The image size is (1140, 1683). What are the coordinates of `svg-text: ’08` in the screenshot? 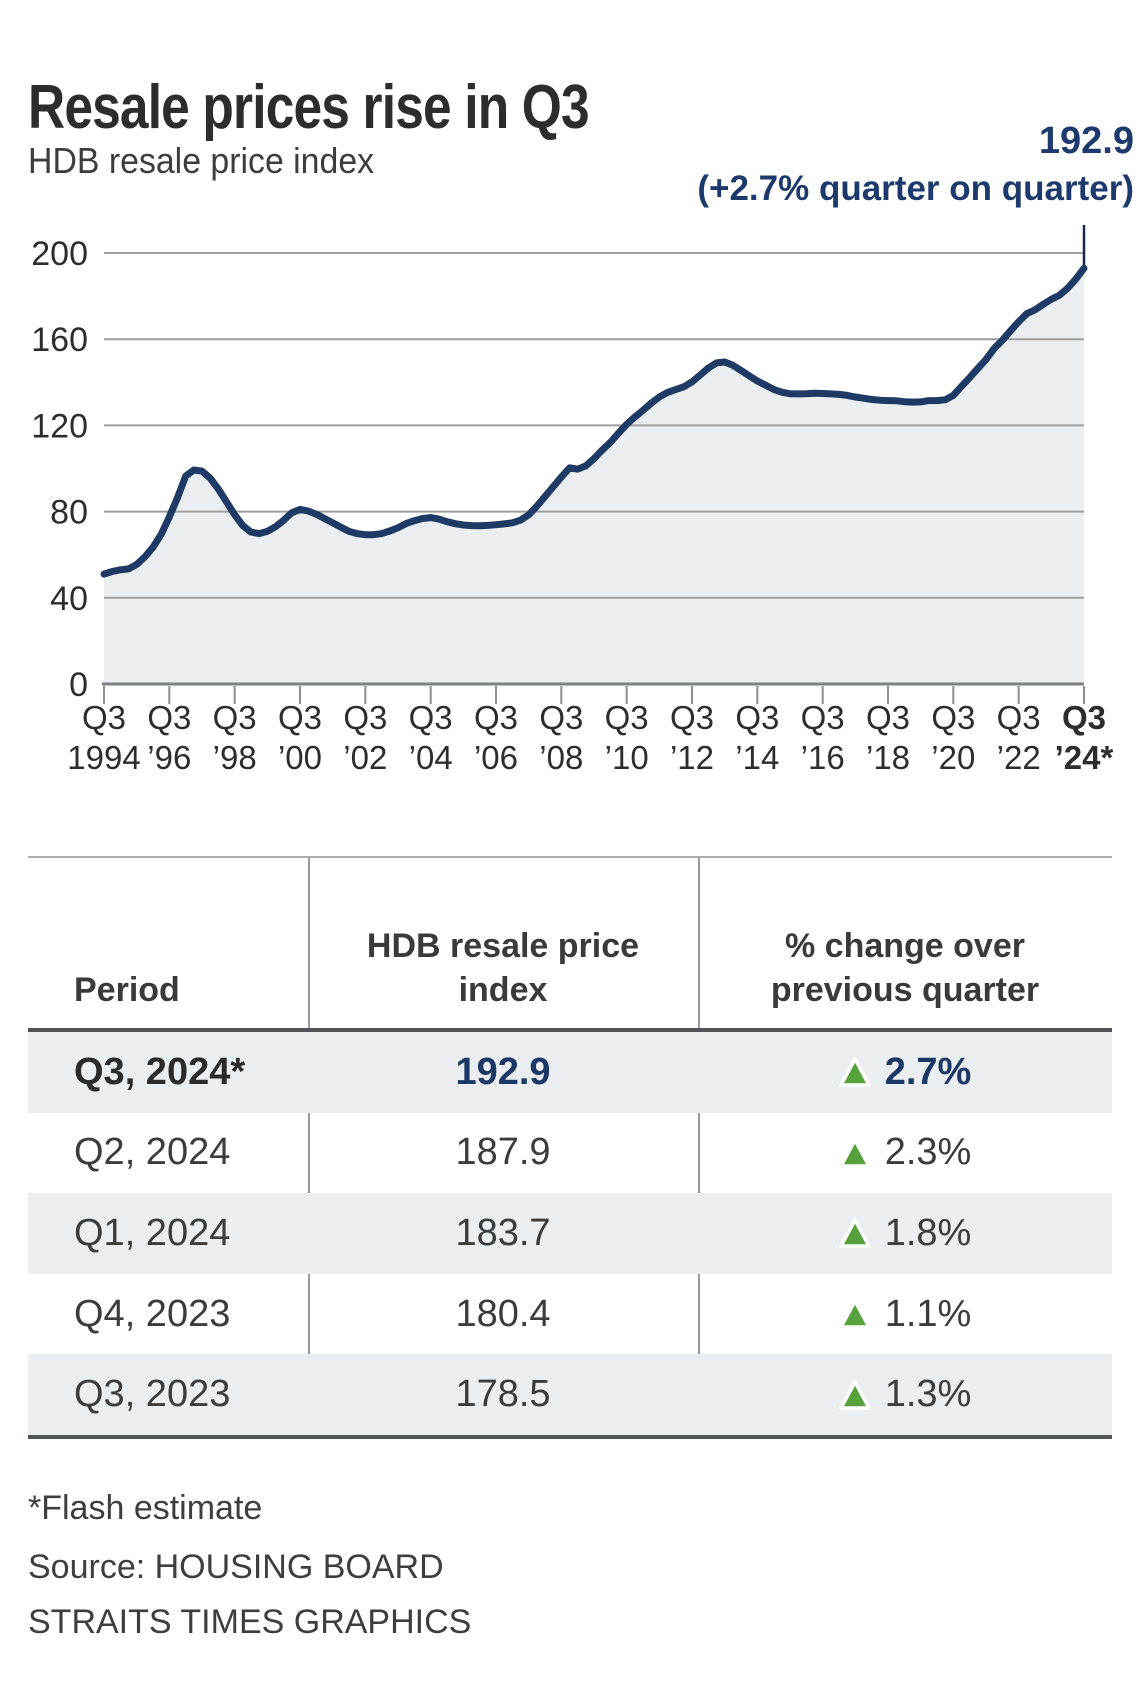 It's located at (561, 757).